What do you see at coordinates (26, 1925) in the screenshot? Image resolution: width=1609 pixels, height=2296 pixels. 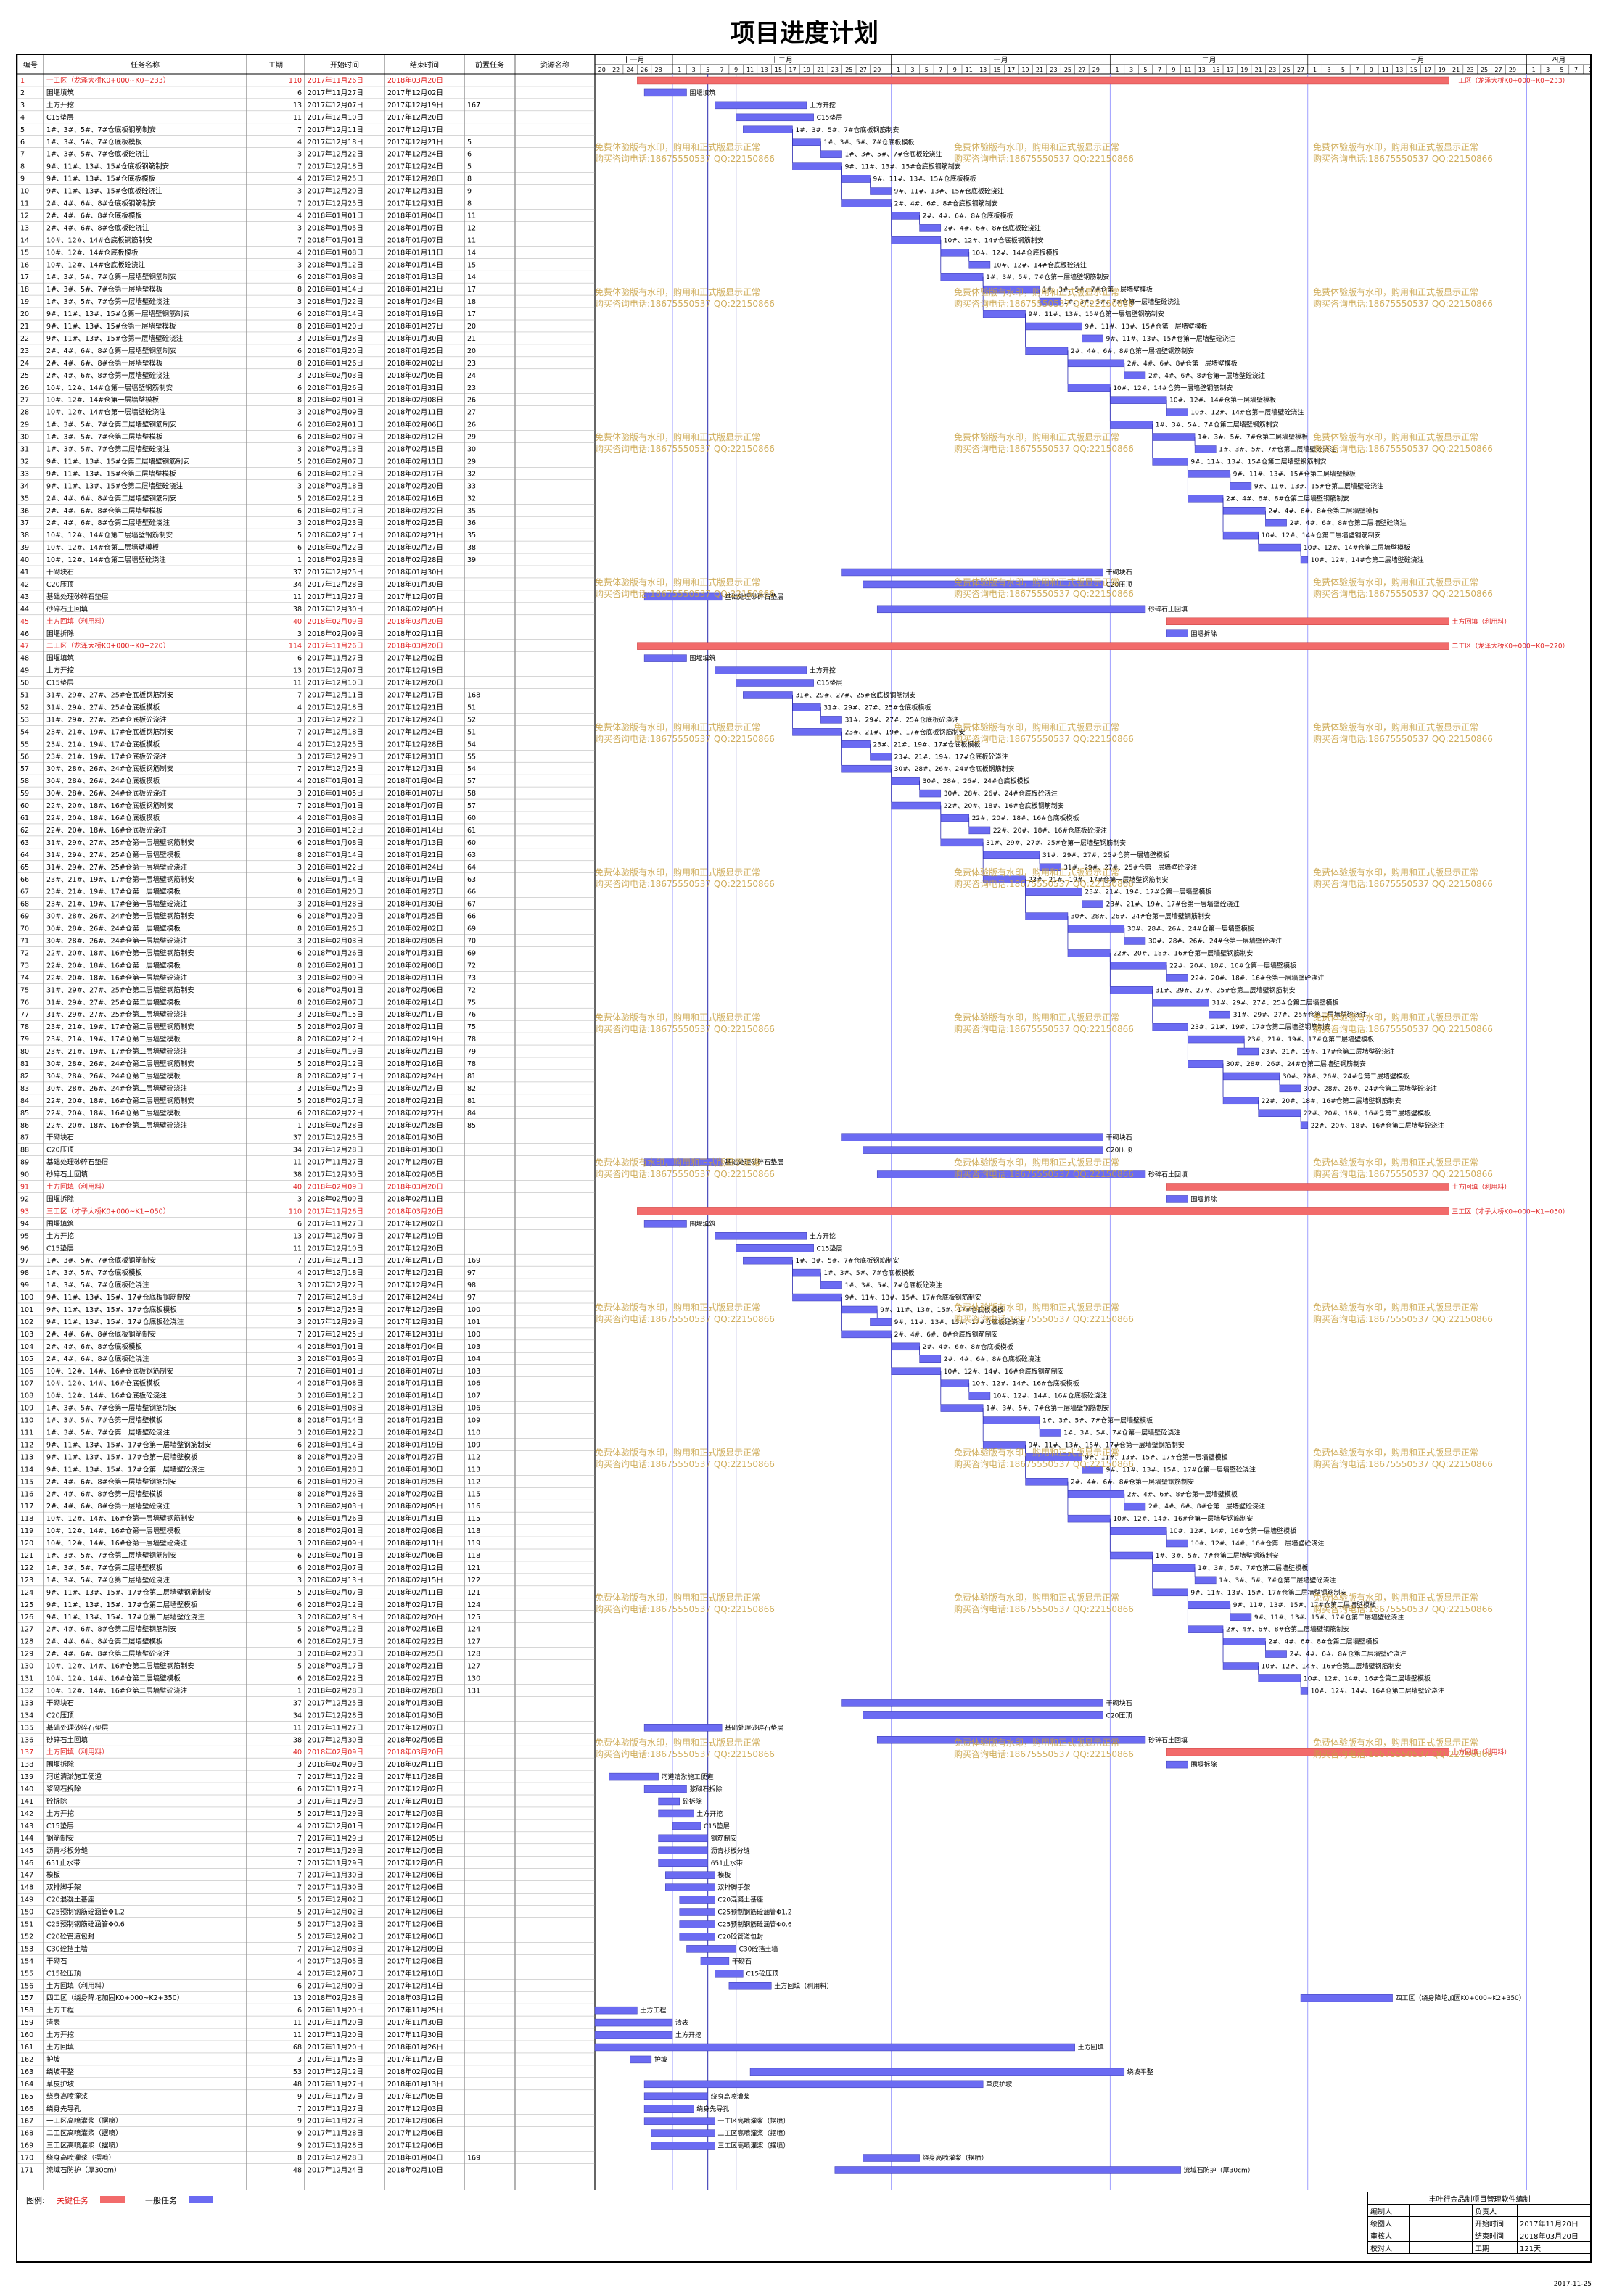 I see `row-id: 151` at bounding box center [26, 1925].